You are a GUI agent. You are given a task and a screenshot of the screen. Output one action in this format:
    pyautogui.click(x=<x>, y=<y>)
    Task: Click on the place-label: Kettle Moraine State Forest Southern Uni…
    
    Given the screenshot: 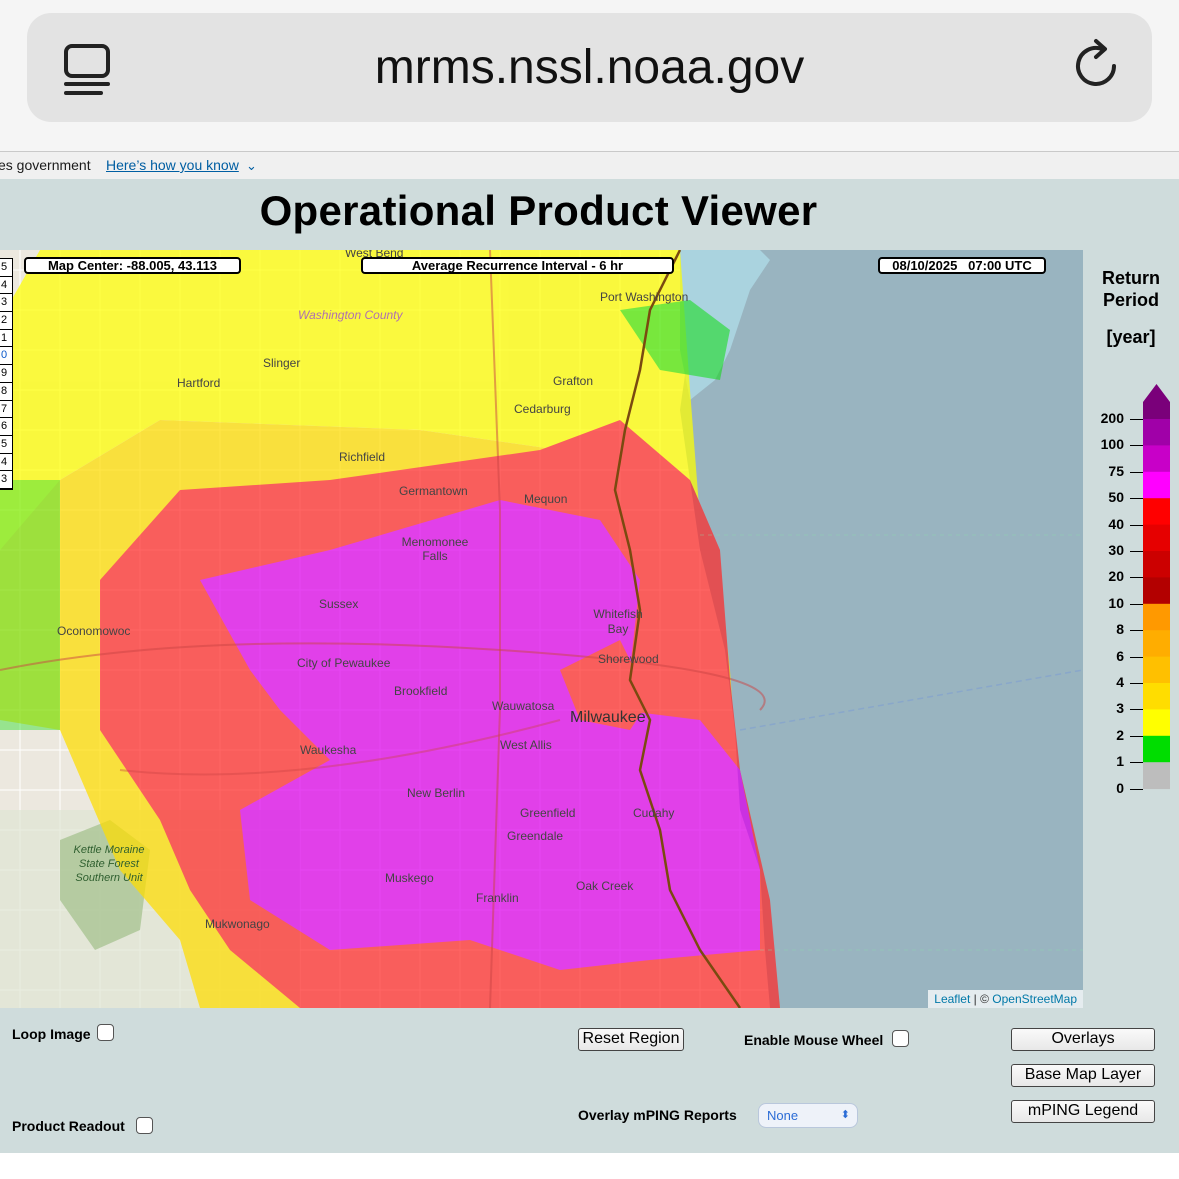 What is the action you would take?
    pyautogui.click(x=109, y=864)
    